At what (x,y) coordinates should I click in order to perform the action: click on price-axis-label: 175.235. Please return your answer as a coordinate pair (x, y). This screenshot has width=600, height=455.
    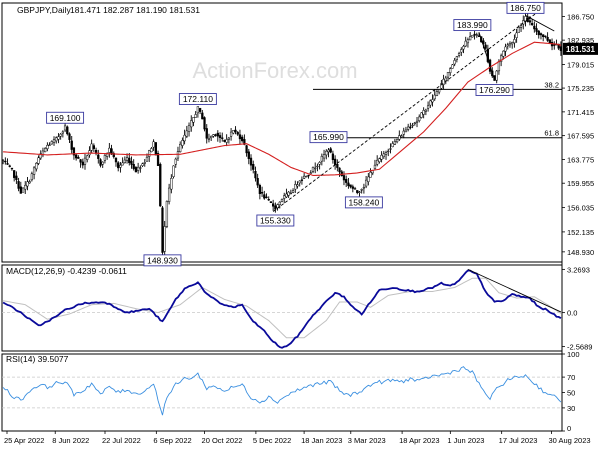
    Looking at the image, I should click on (580, 88).